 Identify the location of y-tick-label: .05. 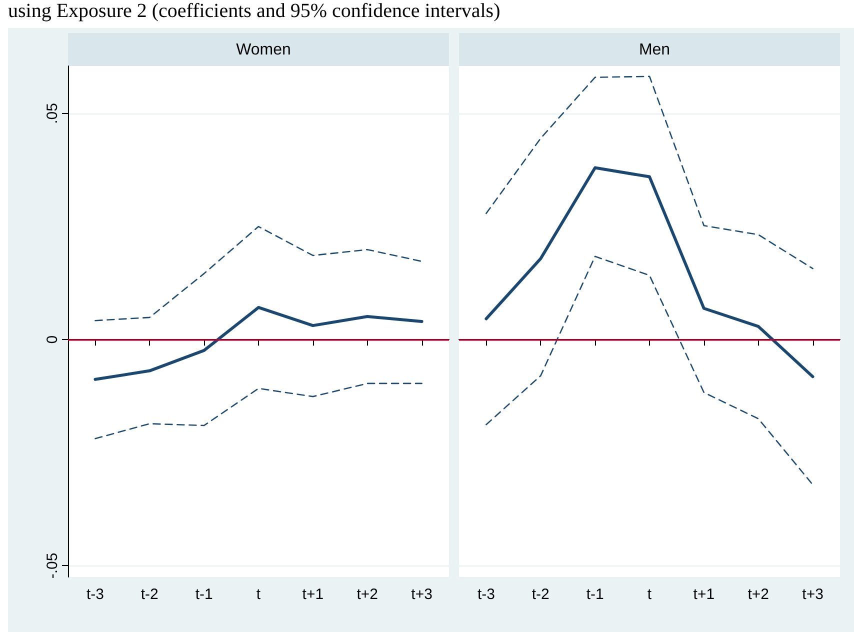
(52, 113).